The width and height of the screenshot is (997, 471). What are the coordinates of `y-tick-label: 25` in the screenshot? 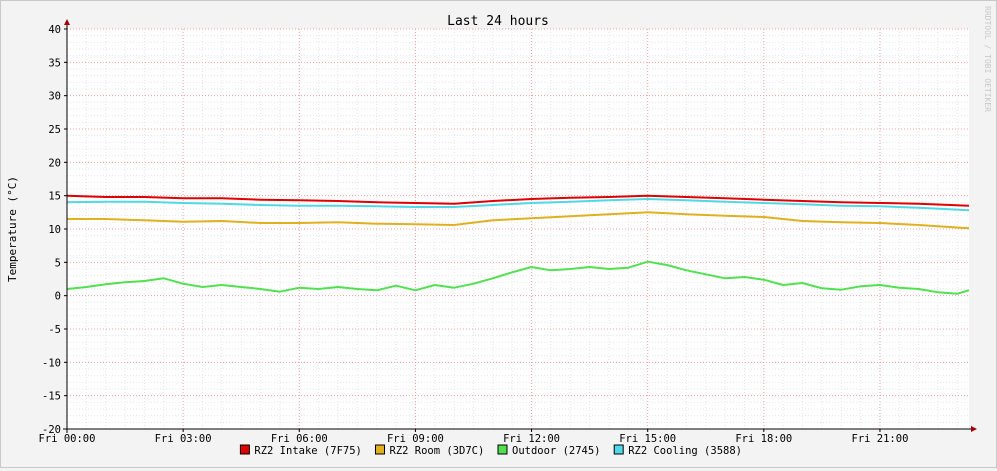 It's located at (54, 130).